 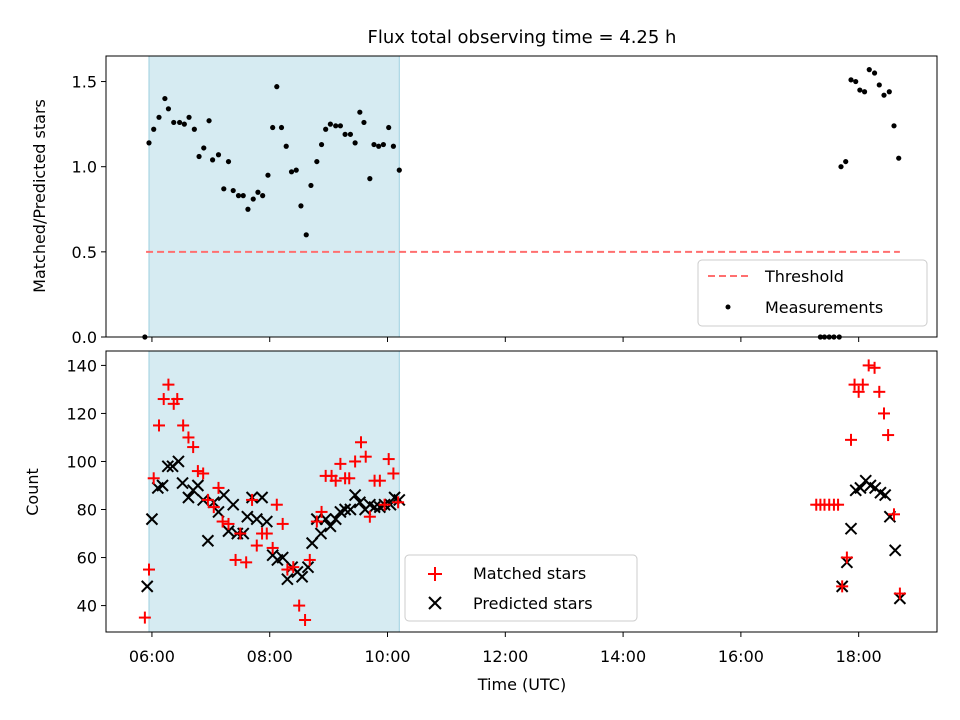 What do you see at coordinates (274, 491) in the screenshot?
I see `bottom-panel-shade` at bounding box center [274, 491].